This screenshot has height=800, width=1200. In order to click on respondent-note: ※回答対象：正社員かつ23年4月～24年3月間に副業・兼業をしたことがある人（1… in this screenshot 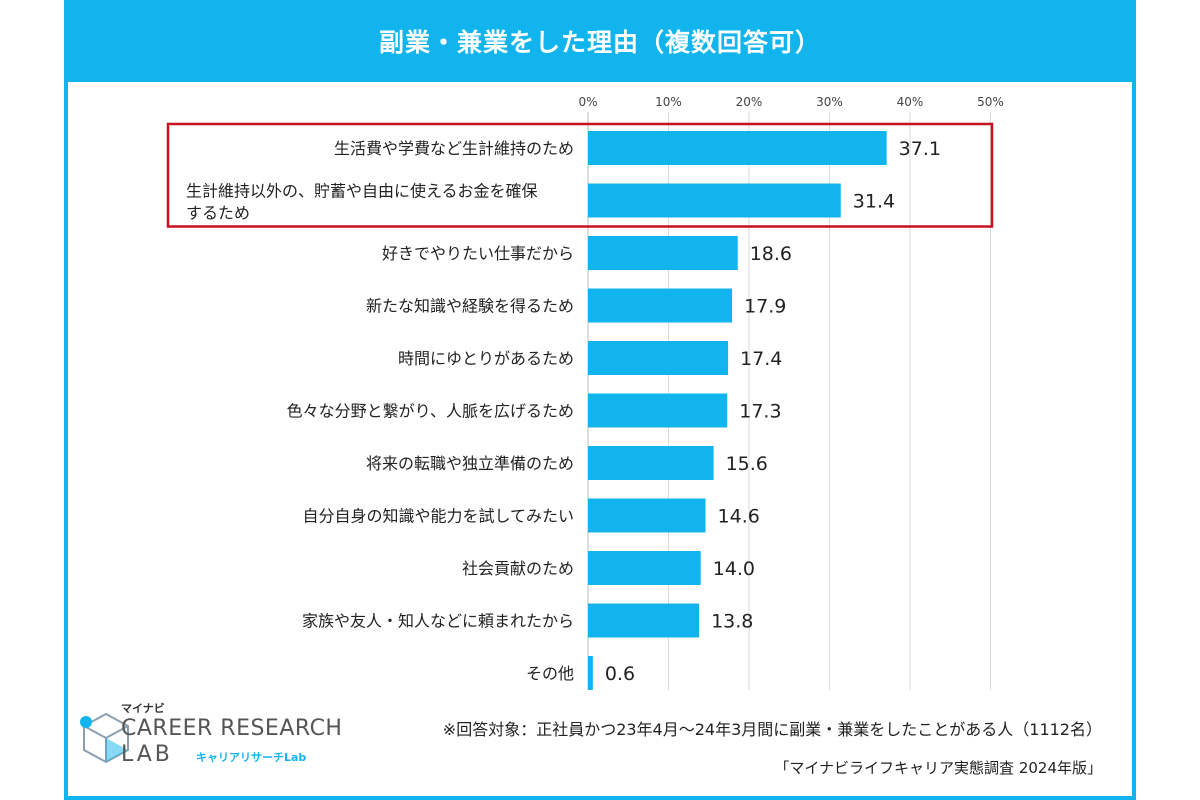, I will do `click(772, 729)`.